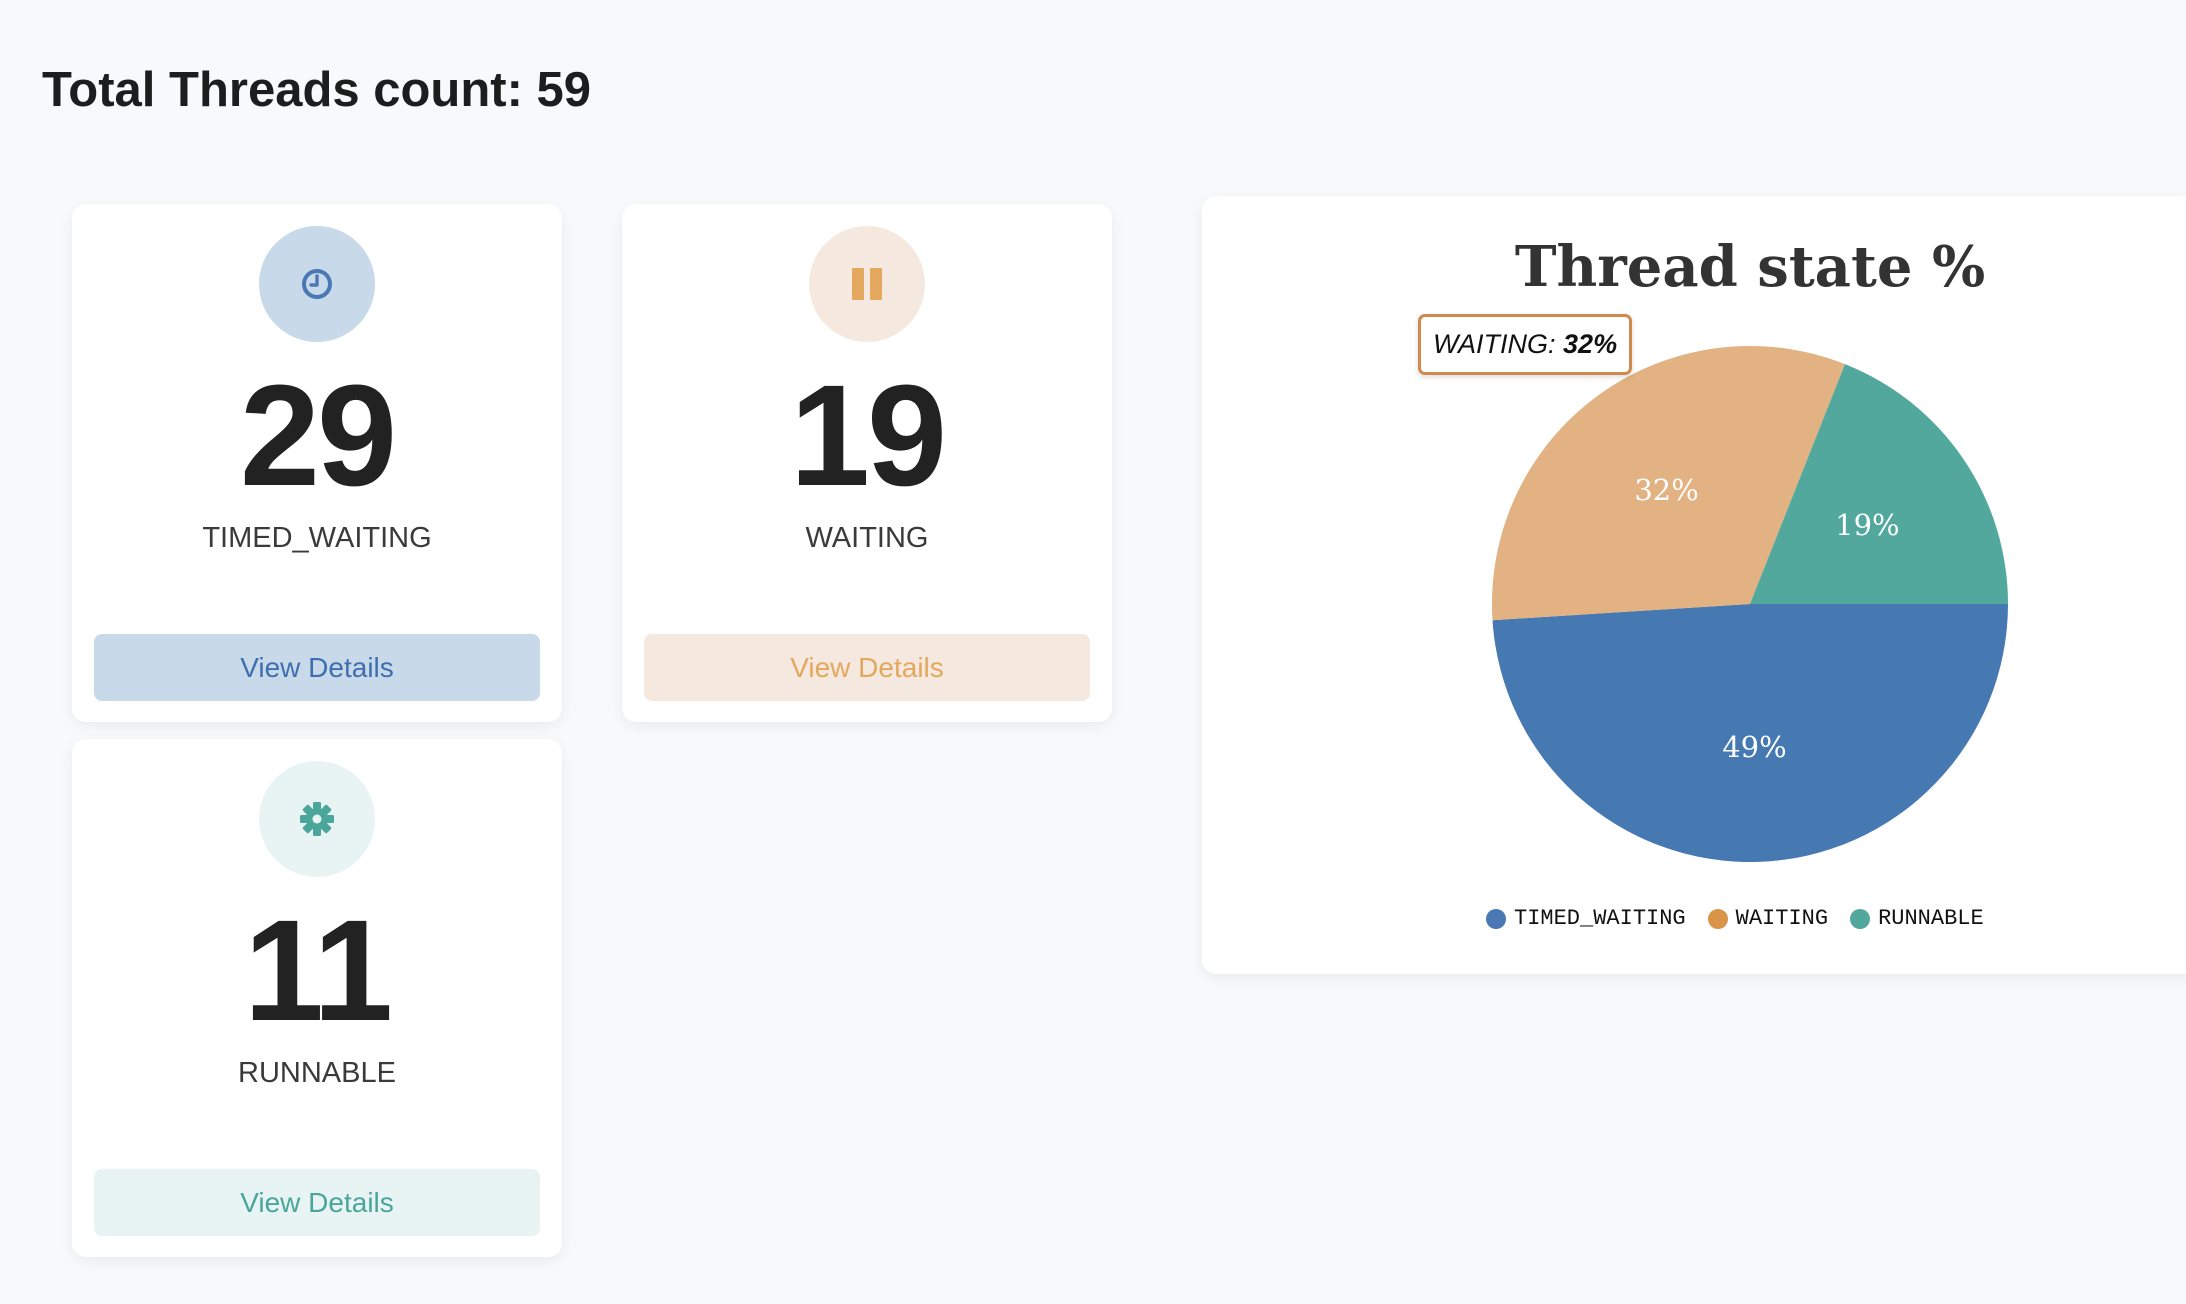 The width and height of the screenshot is (2186, 1304). Describe the element at coordinates (867, 667) in the screenshot. I see `waiting-view-details-button: View Details` at that location.